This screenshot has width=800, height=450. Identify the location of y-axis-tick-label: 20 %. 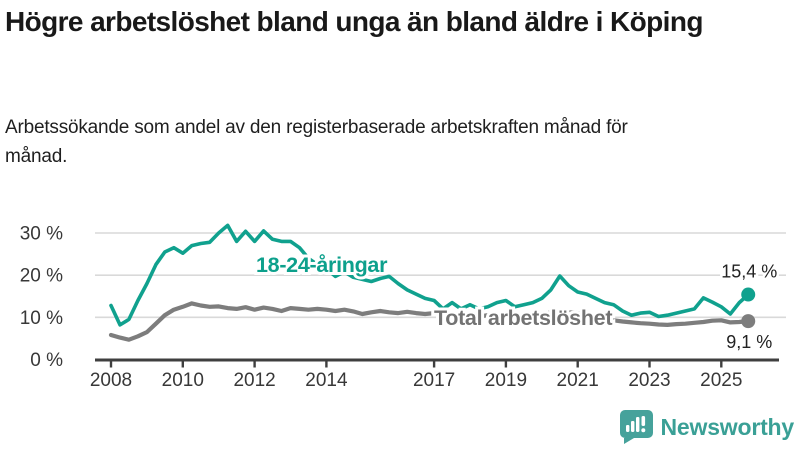
(41, 276).